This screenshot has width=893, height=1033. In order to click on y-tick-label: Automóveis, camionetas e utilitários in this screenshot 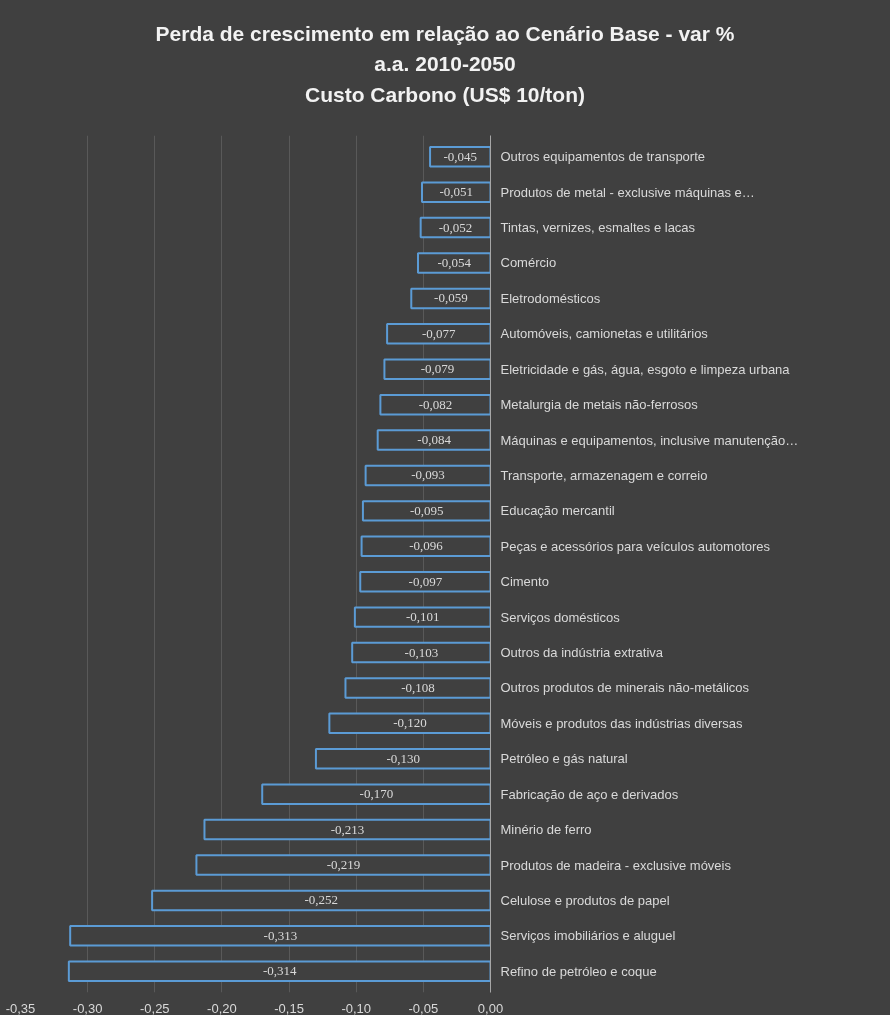, I will do `click(604, 334)`.